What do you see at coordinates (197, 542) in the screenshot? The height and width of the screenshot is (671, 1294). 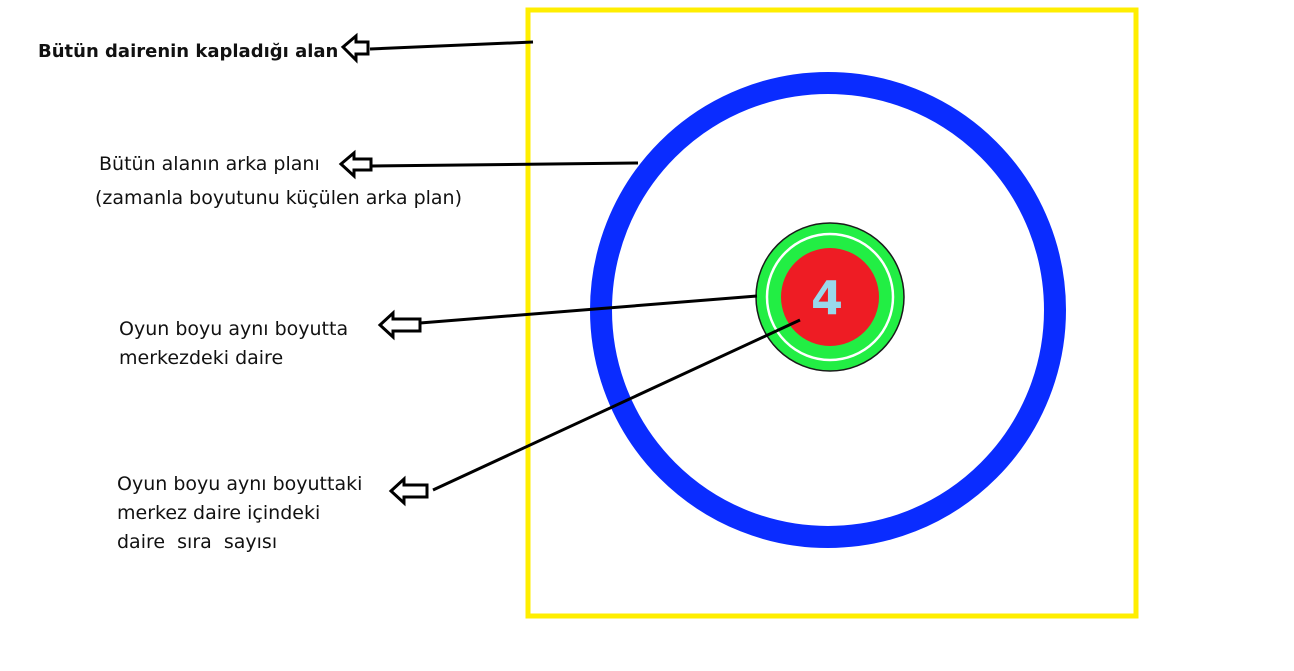 I see `label-order-number-line3: daire sıra sayısı` at bounding box center [197, 542].